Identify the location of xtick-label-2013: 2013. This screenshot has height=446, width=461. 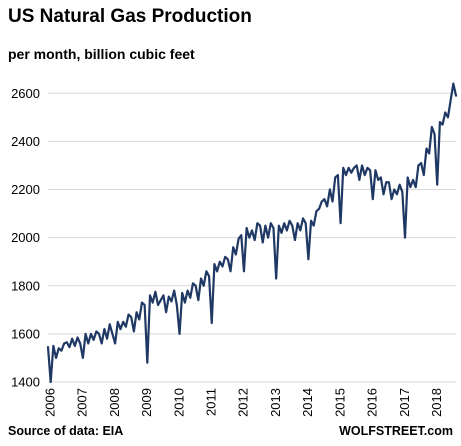
(275, 402).